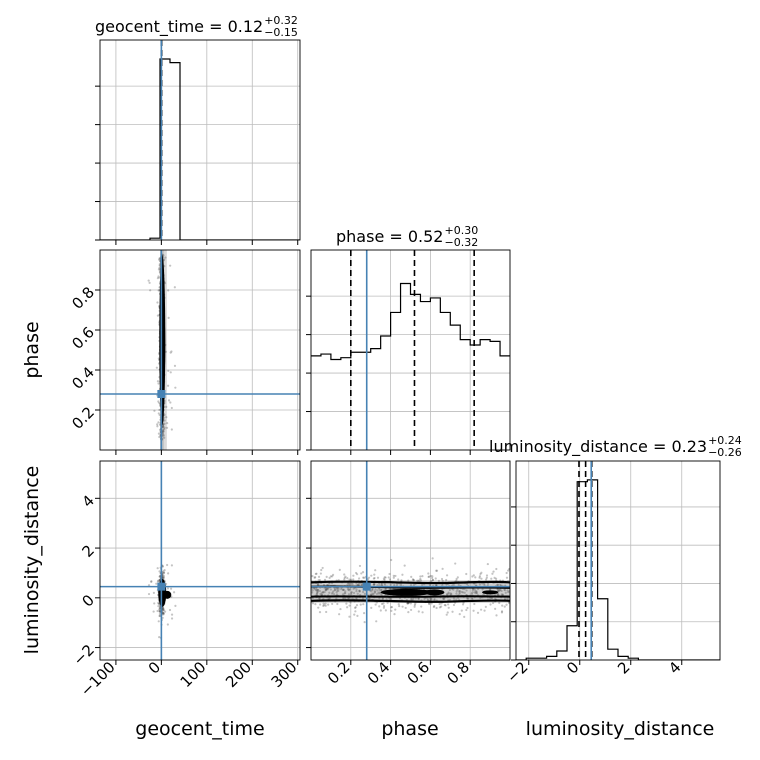  What do you see at coordinates (32, 349) in the screenshot?
I see `y-axis-label-phase: phase` at bounding box center [32, 349].